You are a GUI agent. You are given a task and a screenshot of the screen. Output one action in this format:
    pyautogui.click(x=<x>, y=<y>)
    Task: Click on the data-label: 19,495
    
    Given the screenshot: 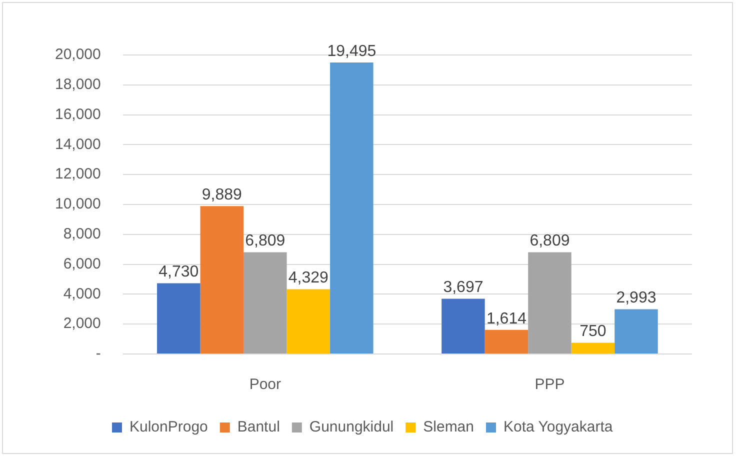 What is the action you would take?
    pyautogui.click(x=351, y=51)
    